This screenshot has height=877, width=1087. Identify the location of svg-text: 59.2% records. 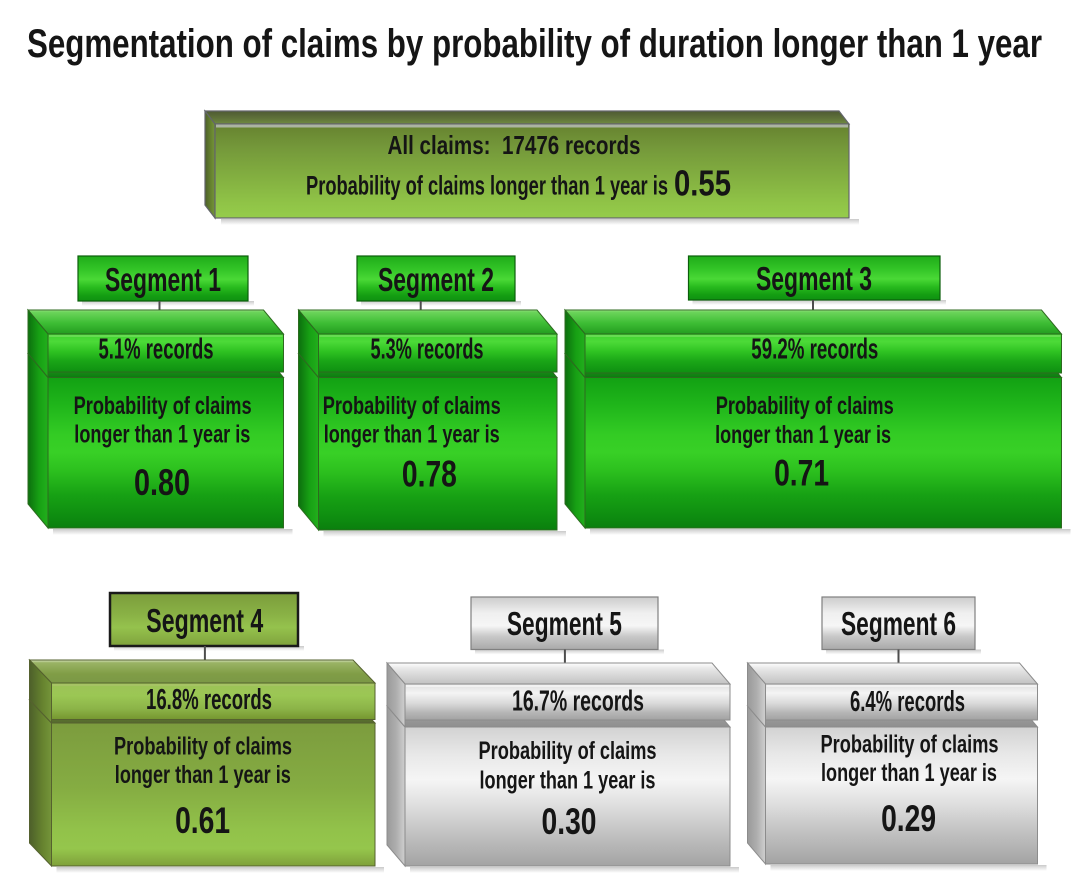
(814, 350).